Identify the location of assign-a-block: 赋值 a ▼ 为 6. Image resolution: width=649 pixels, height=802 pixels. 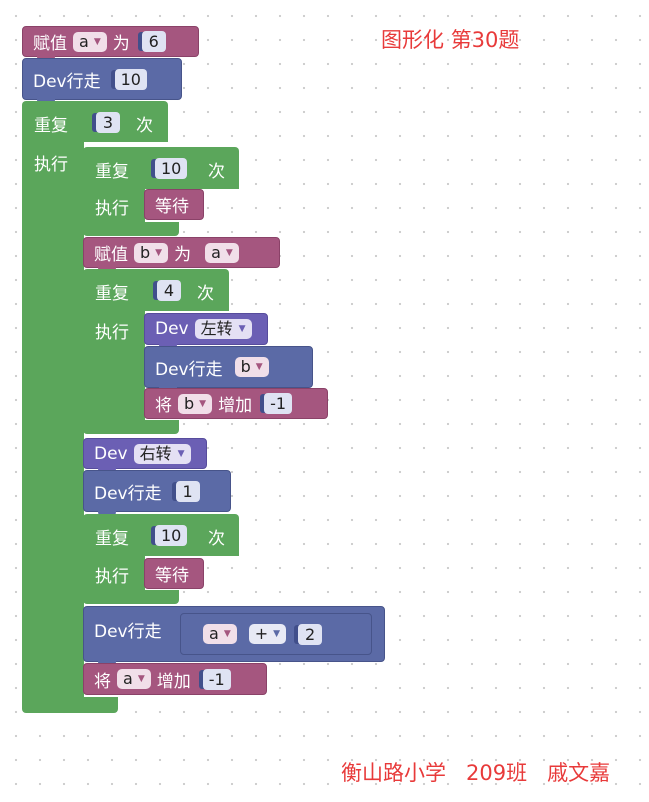
(110, 44).